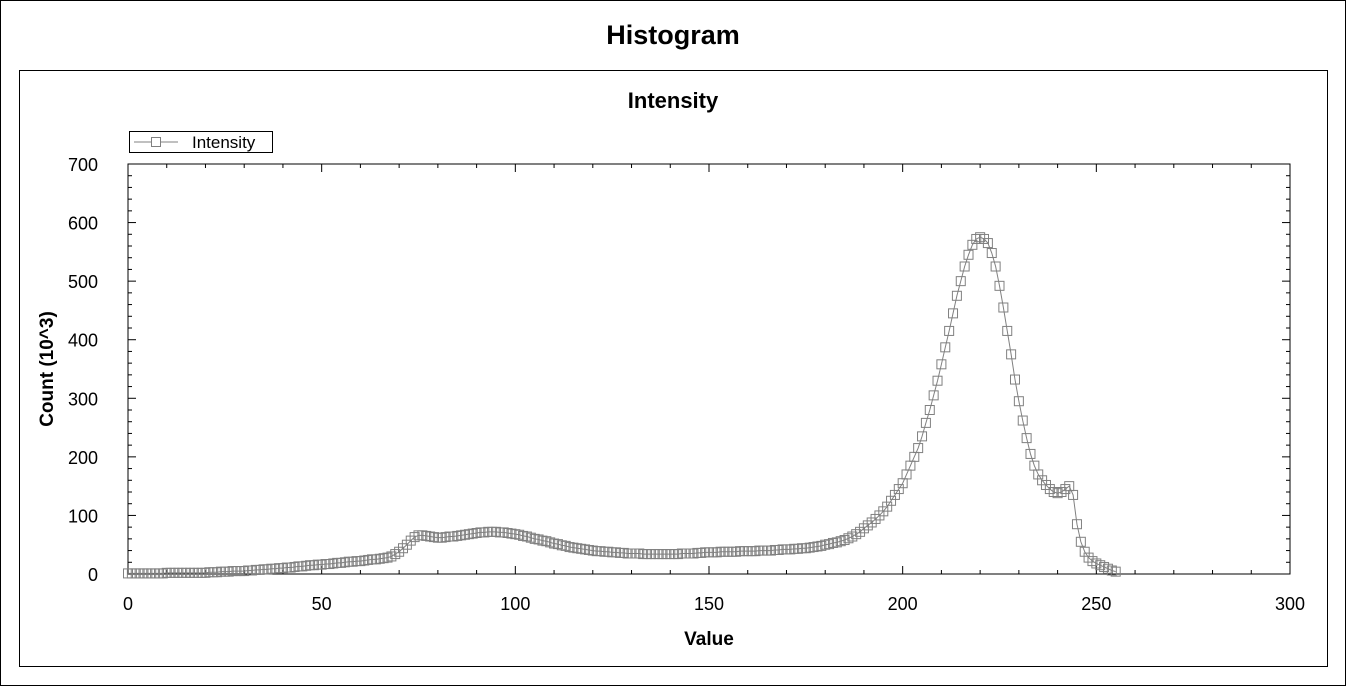 This screenshot has height=691, width=1346. Describe the element at coordinates (83, 458) in the screenshot. I see `y-tick-label: 200` at that location.